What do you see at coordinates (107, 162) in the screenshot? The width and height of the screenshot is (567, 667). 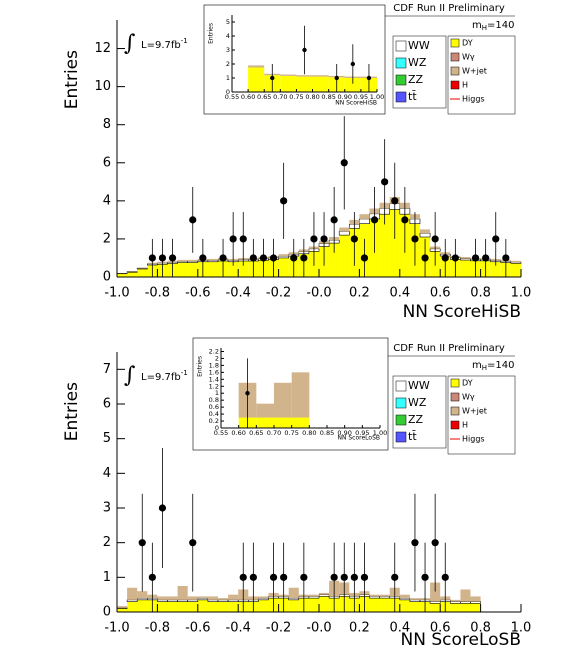 I see `y-tick-label: 6` at bounding box center [107, 162].